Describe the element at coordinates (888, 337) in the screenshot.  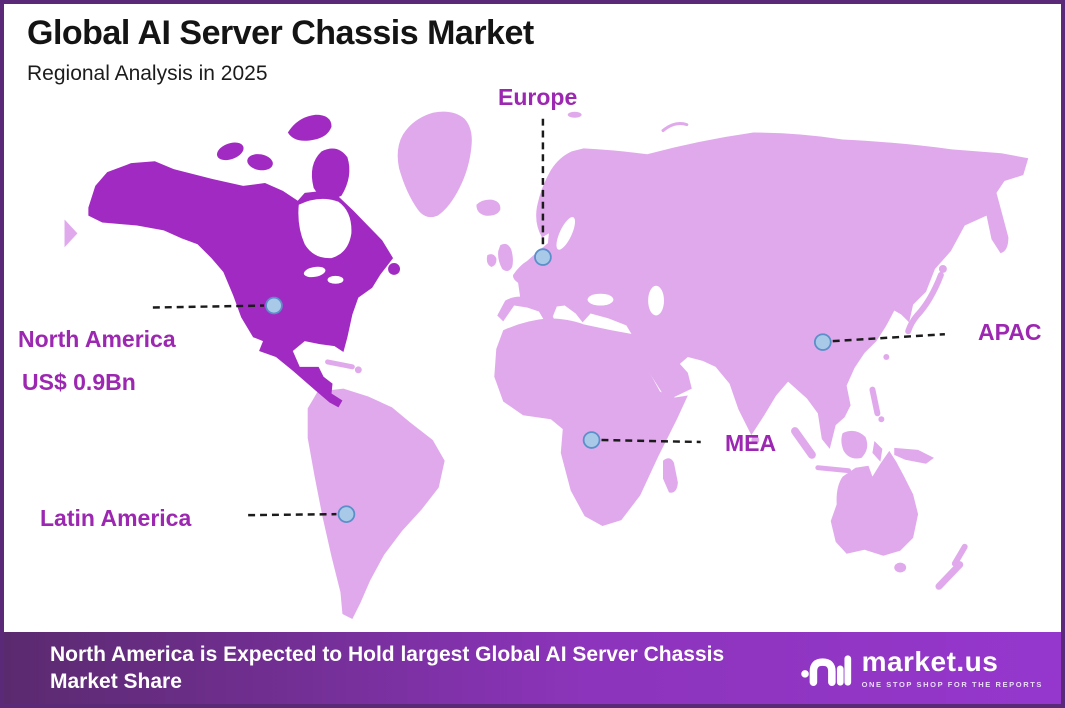
I see `apac-callout-line` at that location.